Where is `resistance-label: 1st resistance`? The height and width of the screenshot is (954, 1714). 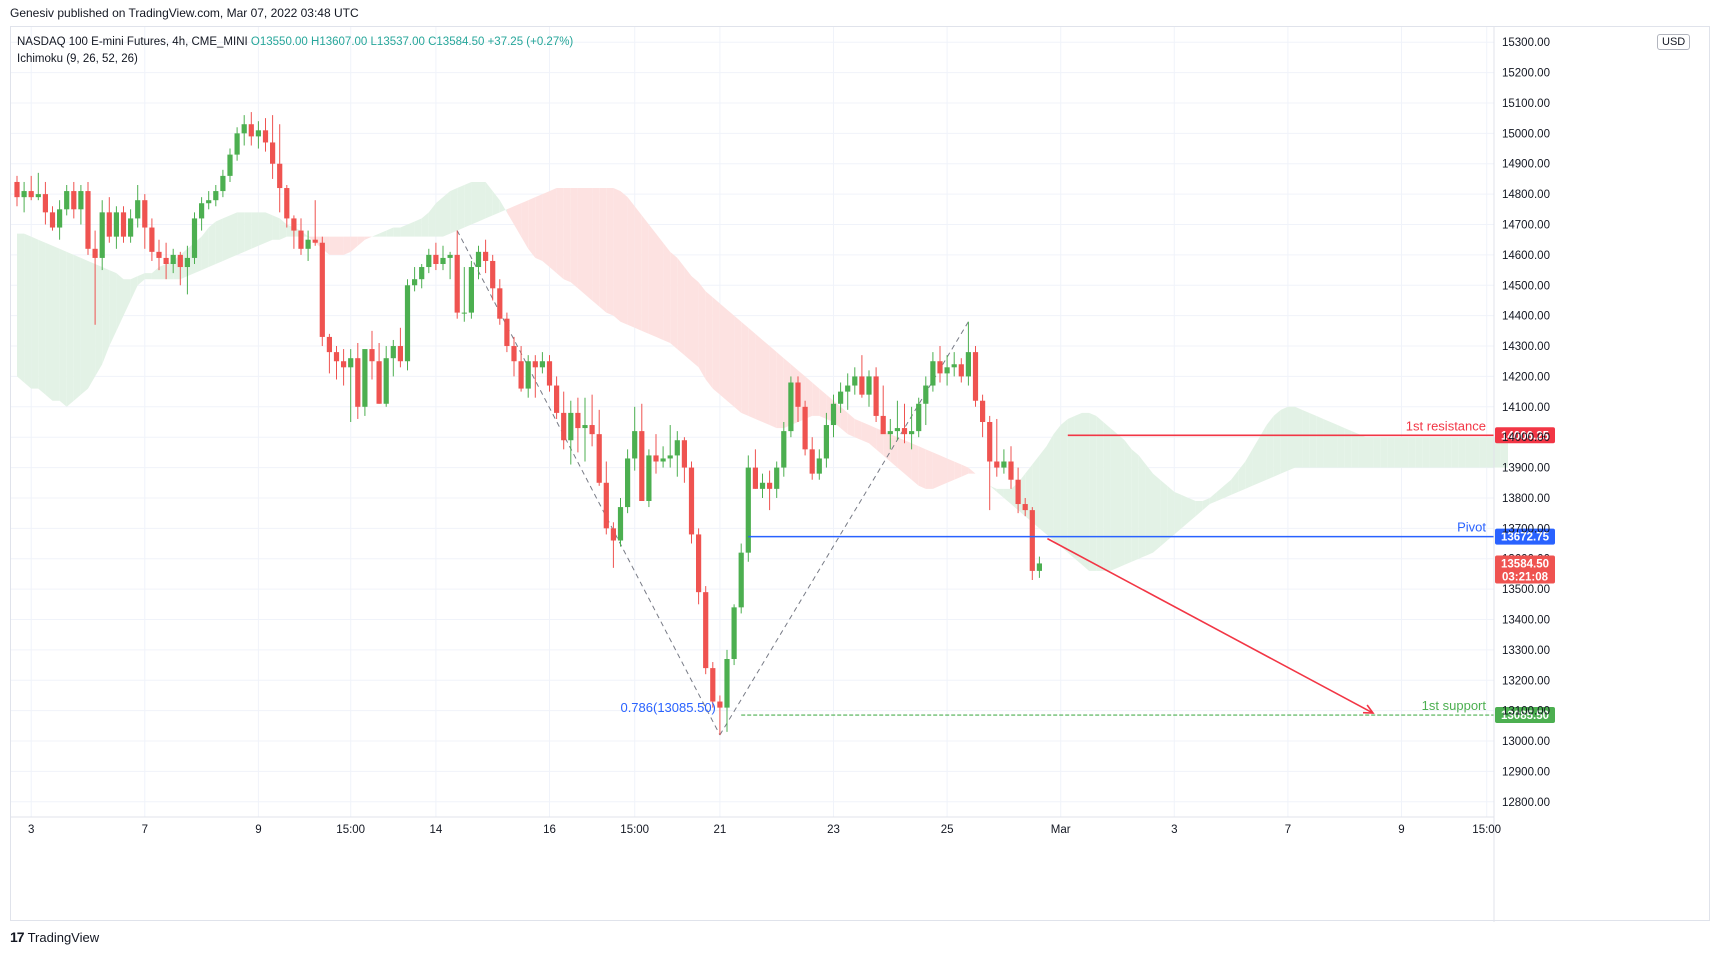
resistance-label: 1st resistance is located at coordinates (1446, 425).